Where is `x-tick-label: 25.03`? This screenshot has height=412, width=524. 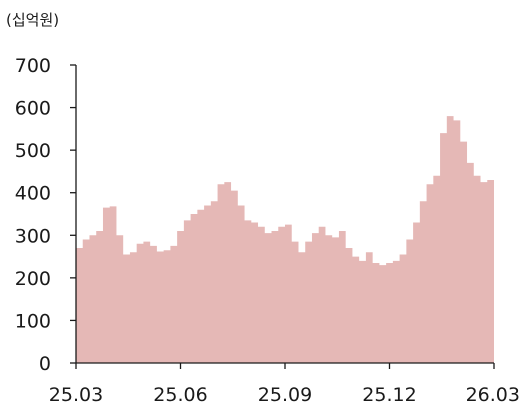
x-tick-label: 25.03 is located at coordinates (76, 395).